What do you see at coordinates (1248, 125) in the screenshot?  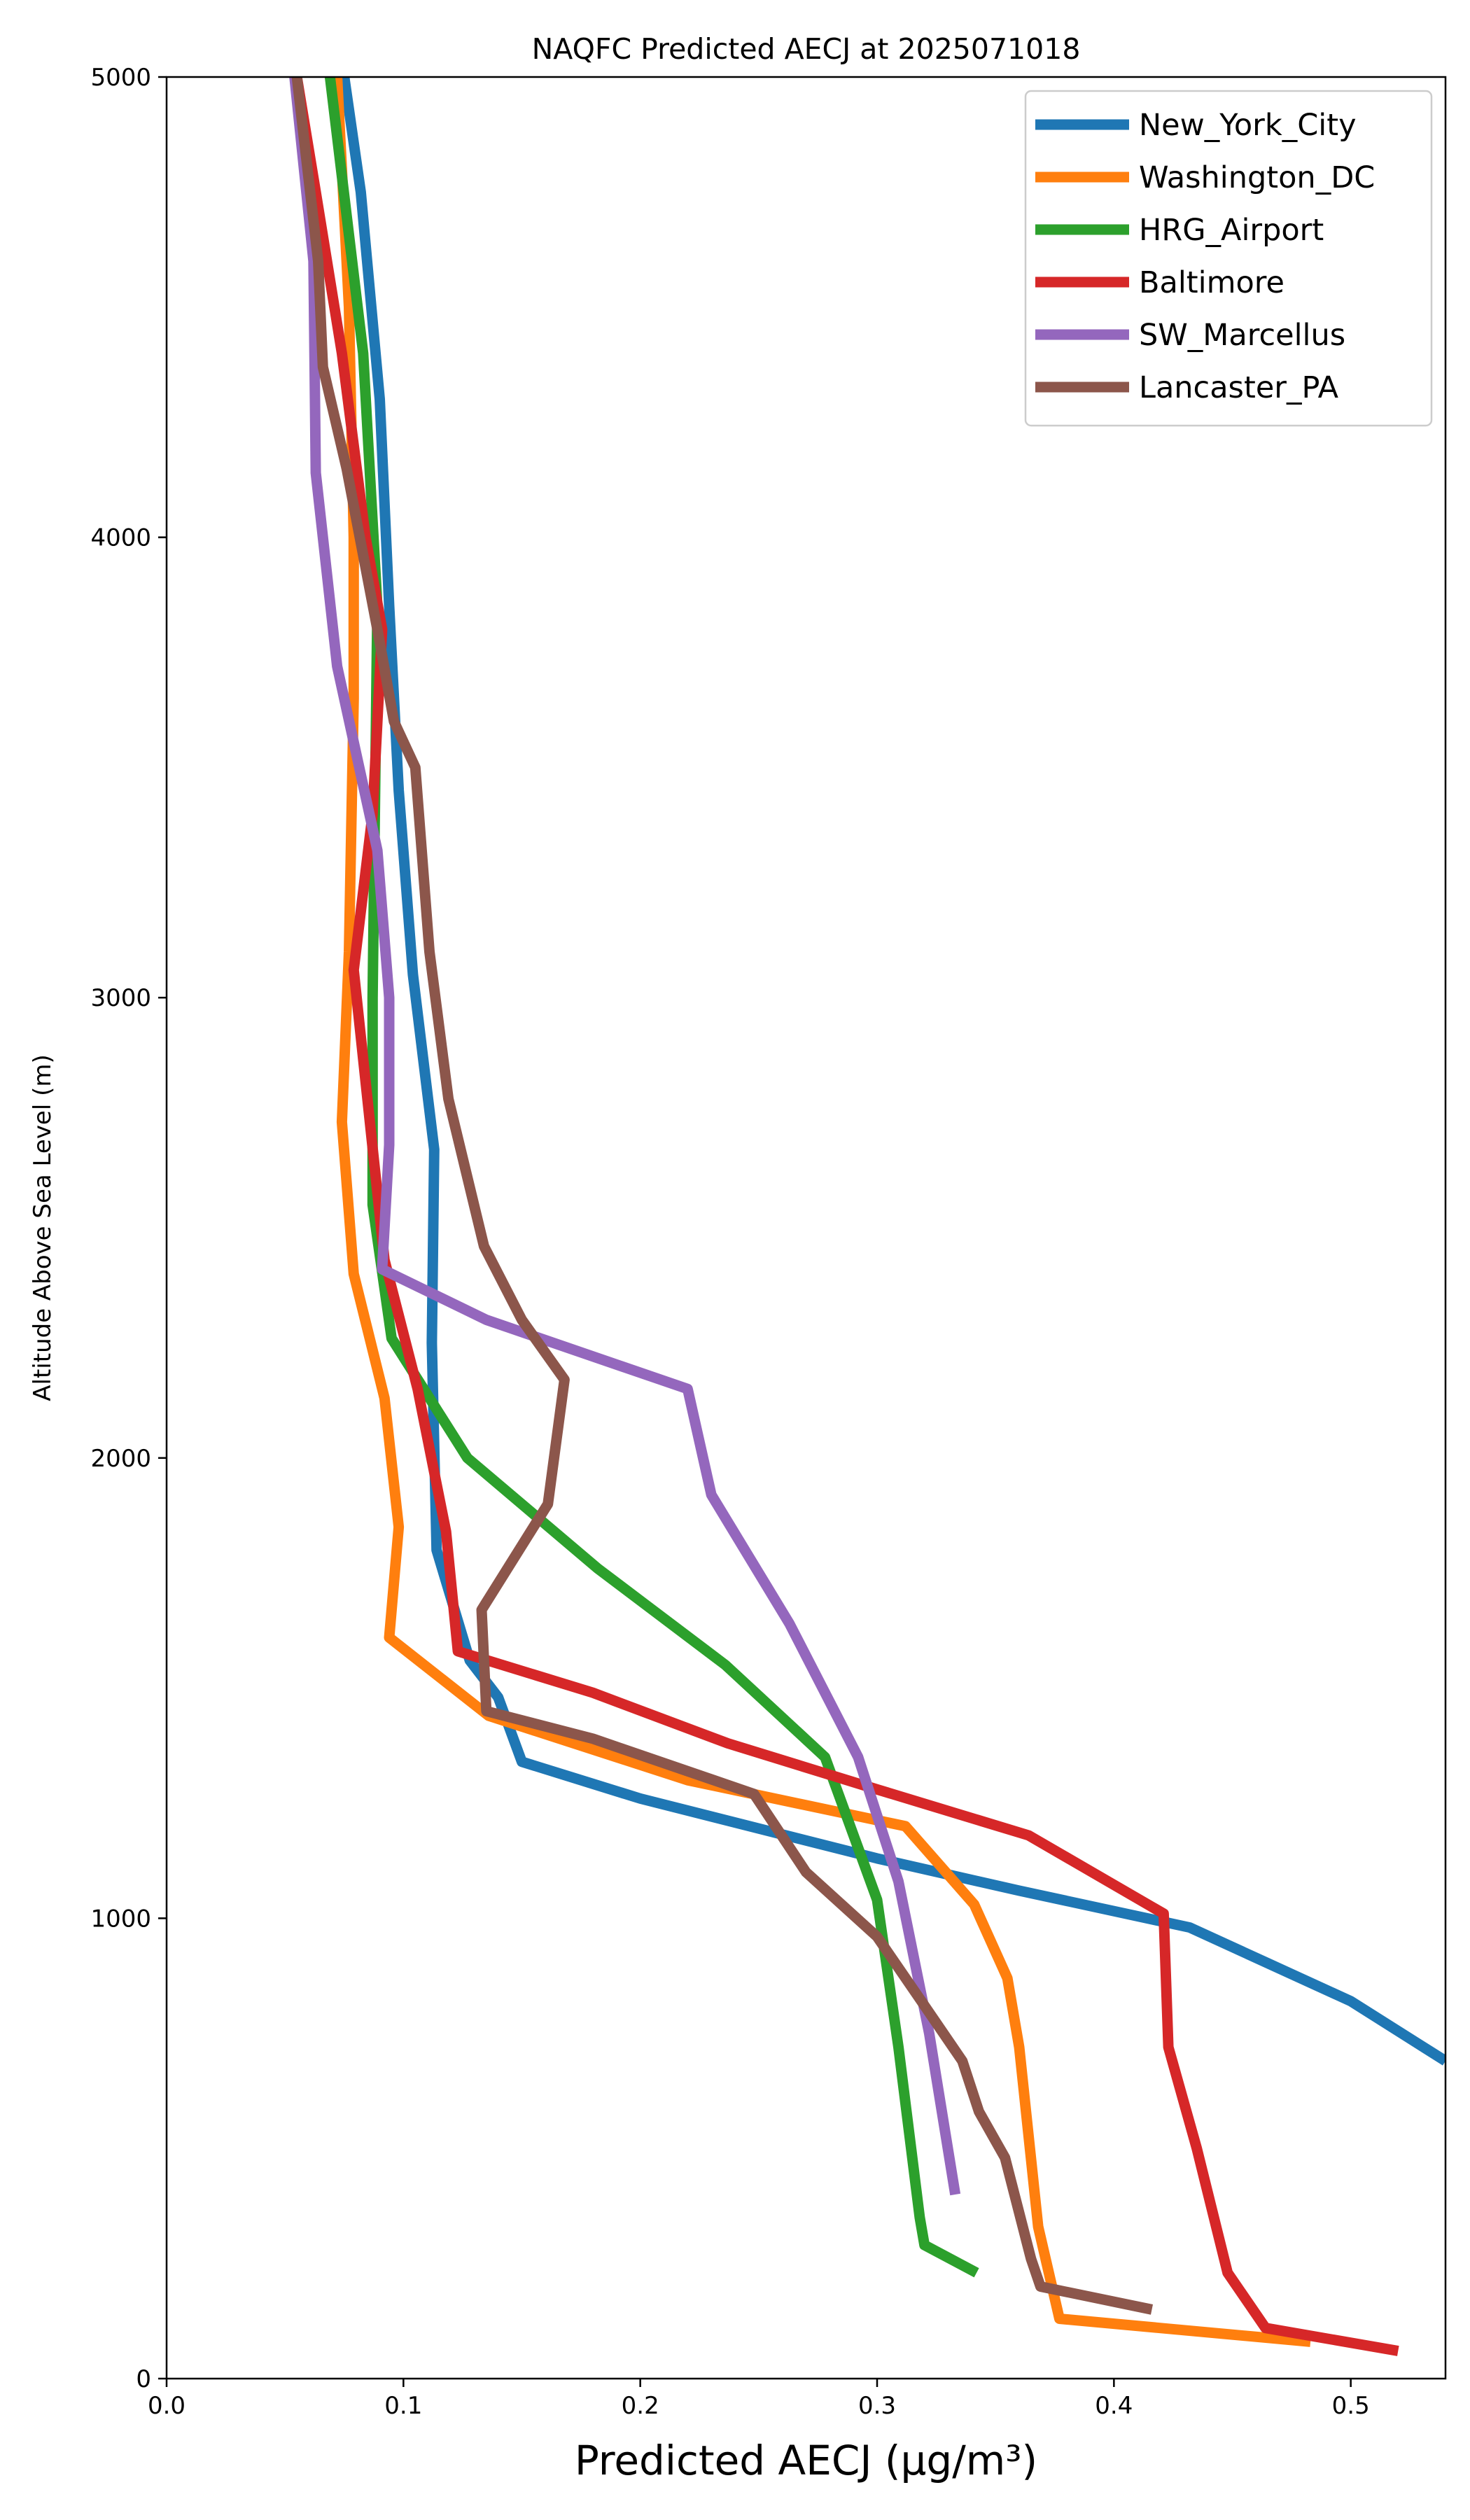 I see `legend-label-new-york-city: New_York_City` at bounding box center [1248, 125].